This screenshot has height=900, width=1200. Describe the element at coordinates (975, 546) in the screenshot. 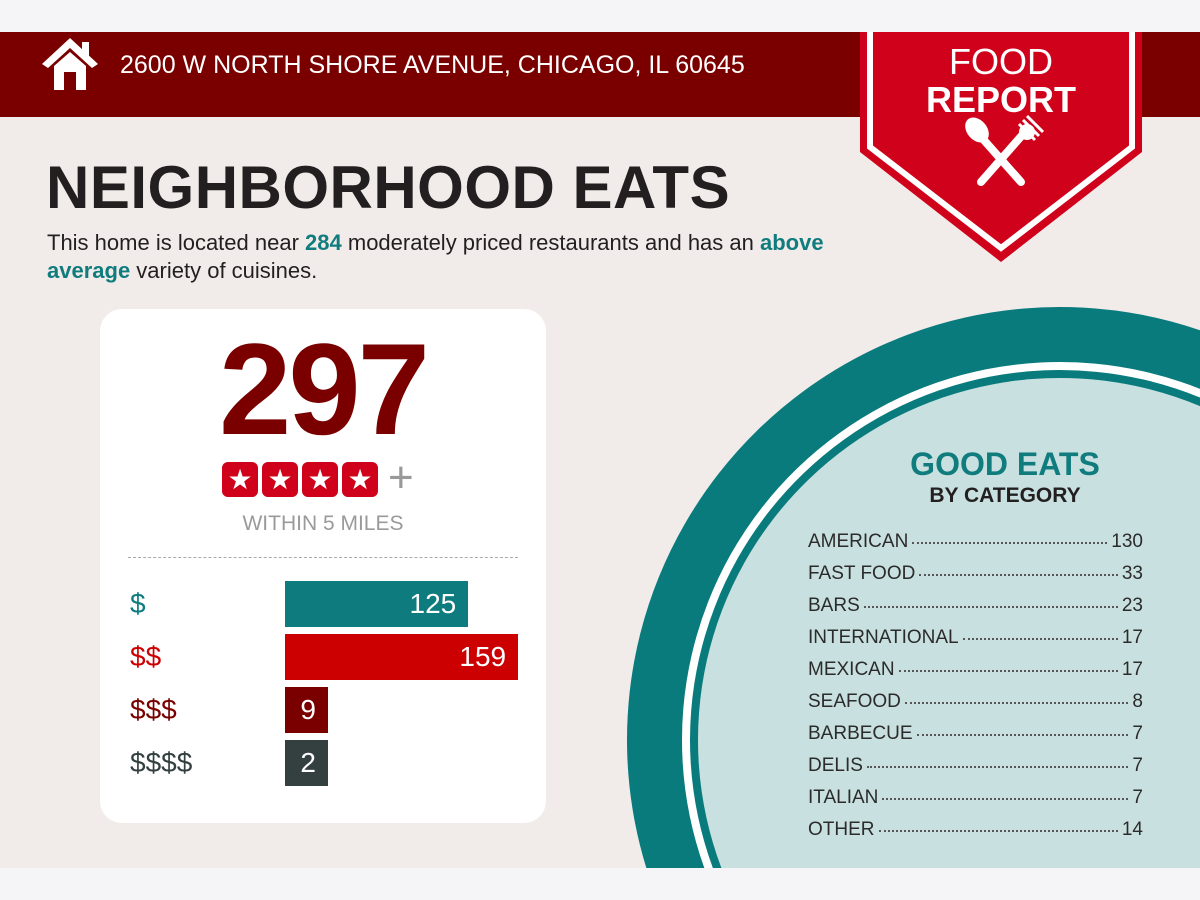

I see `category-row: AMERICAN 130` at that location.